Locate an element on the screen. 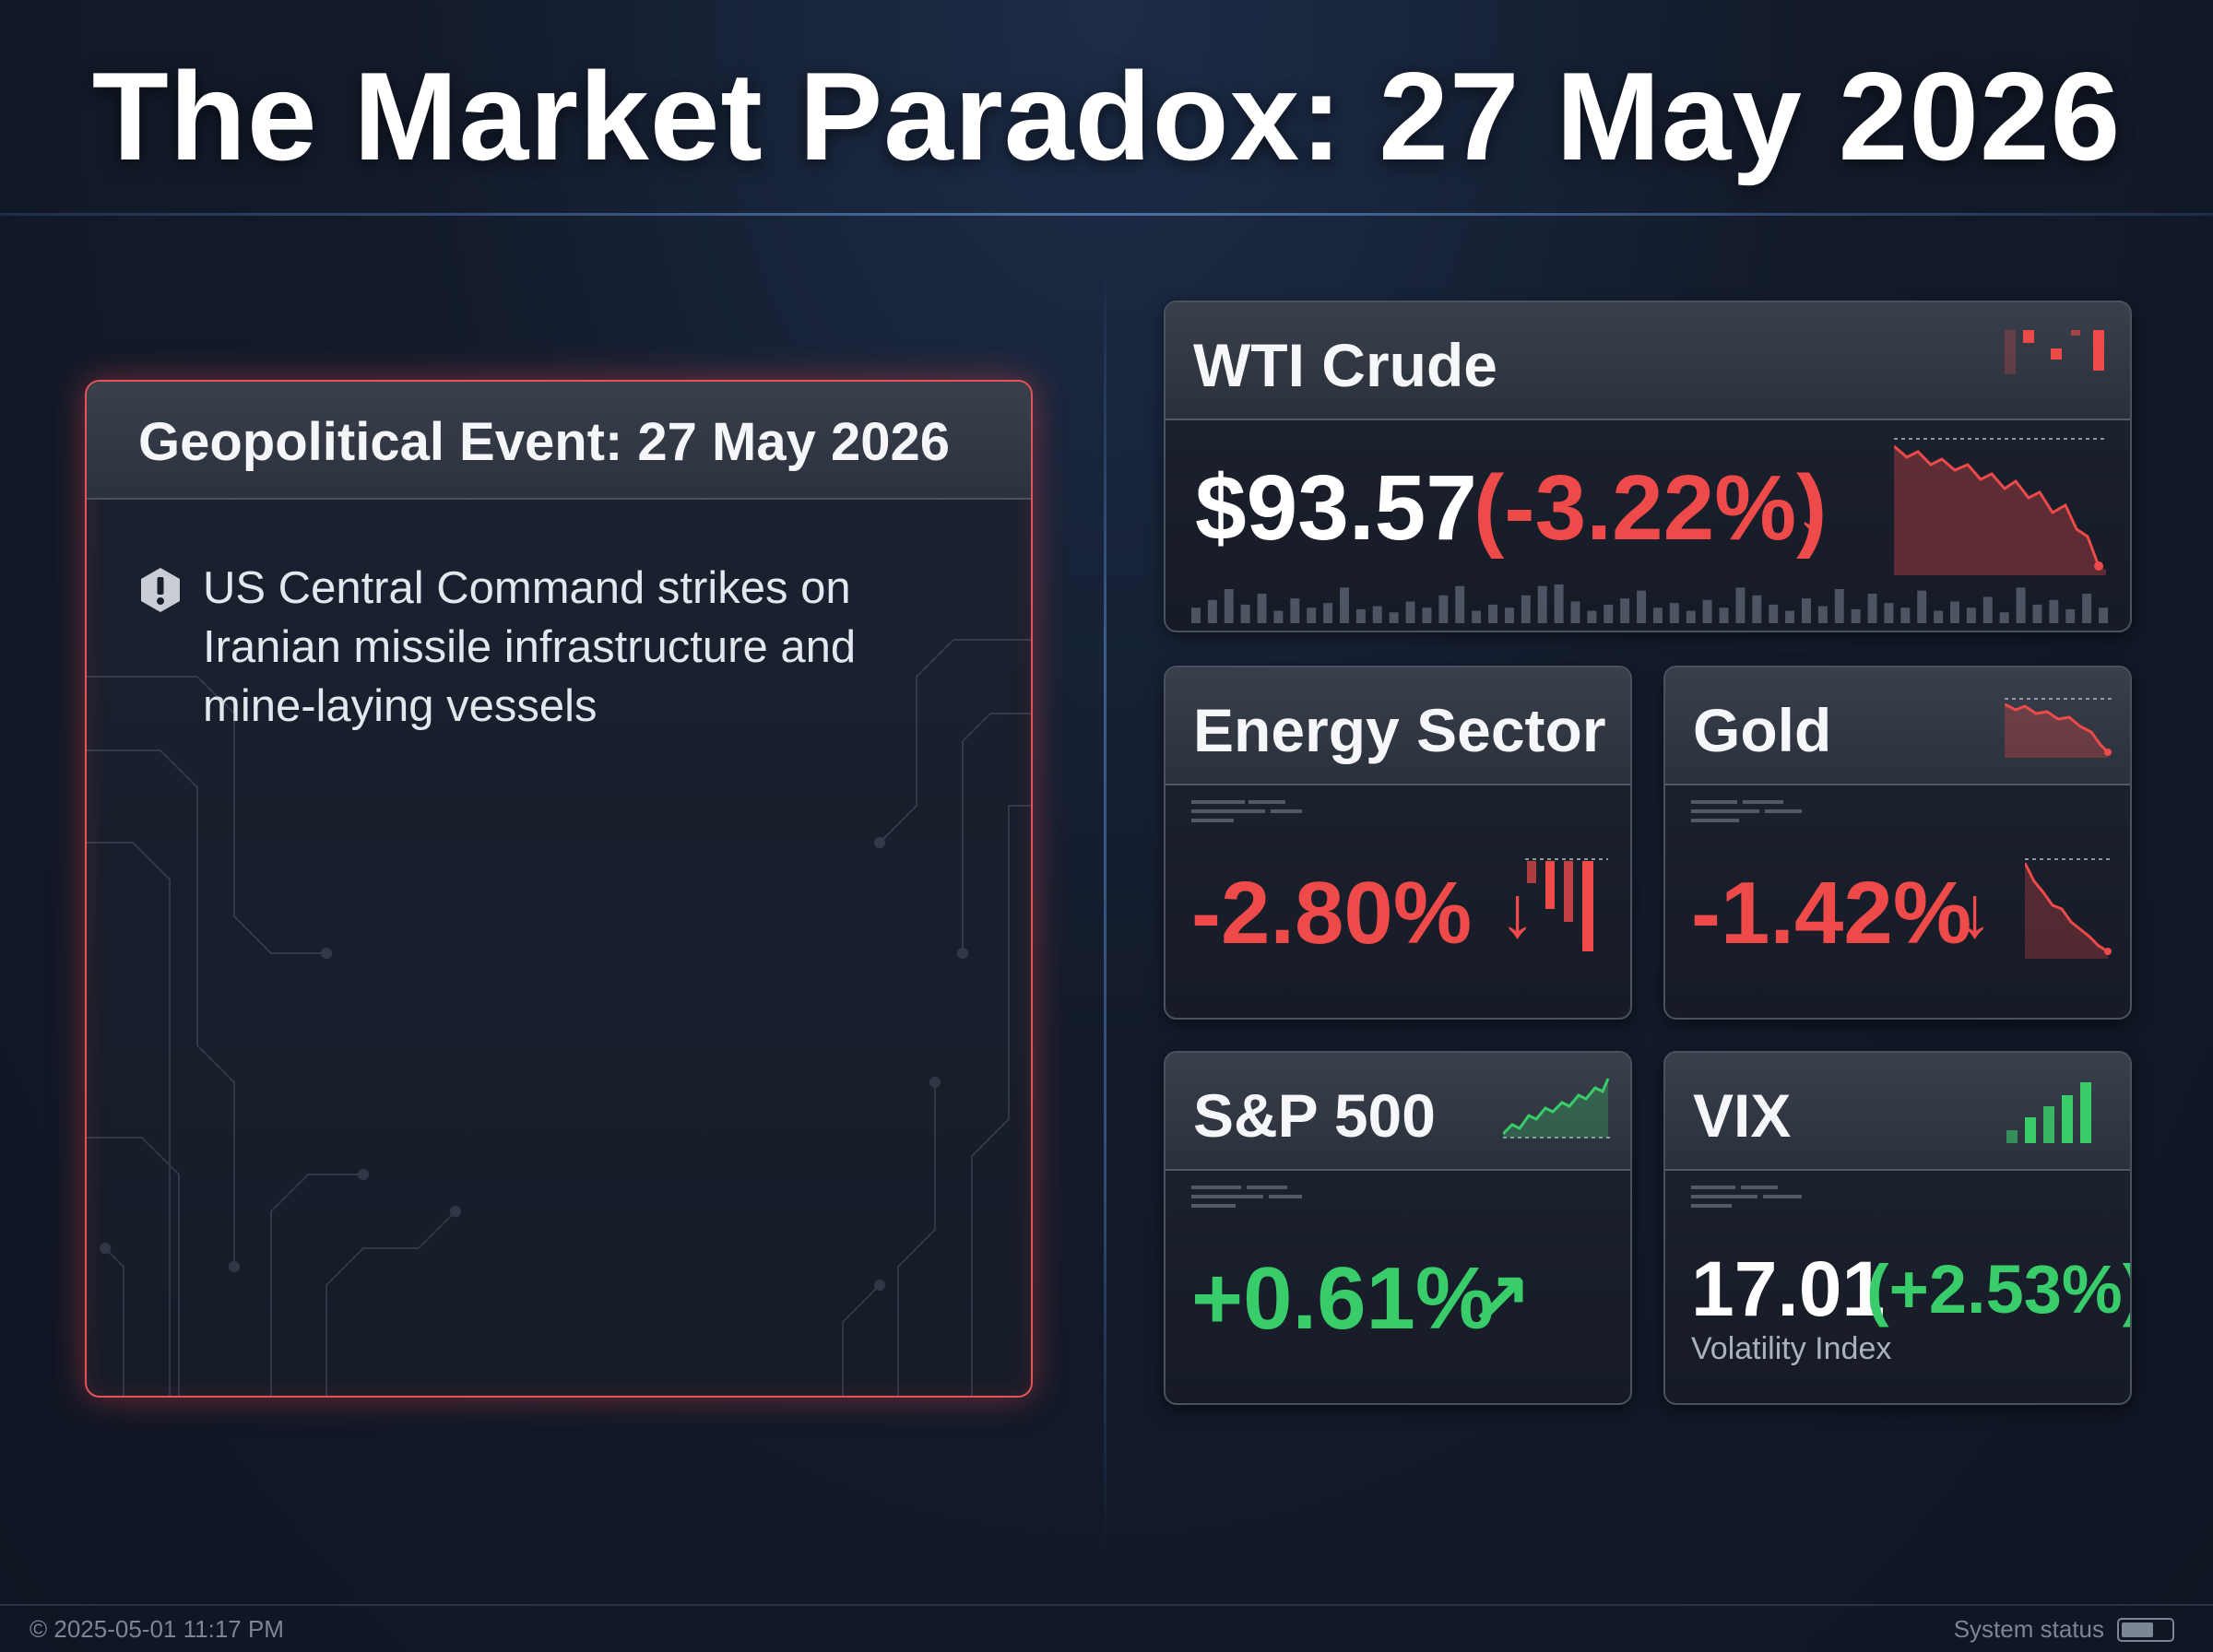 Image resolution: width=2213 pixels, height=1652 pixels. status-bar: © 2025-05-01 11:17 PM System status is located at coordinates (1106, 1628).